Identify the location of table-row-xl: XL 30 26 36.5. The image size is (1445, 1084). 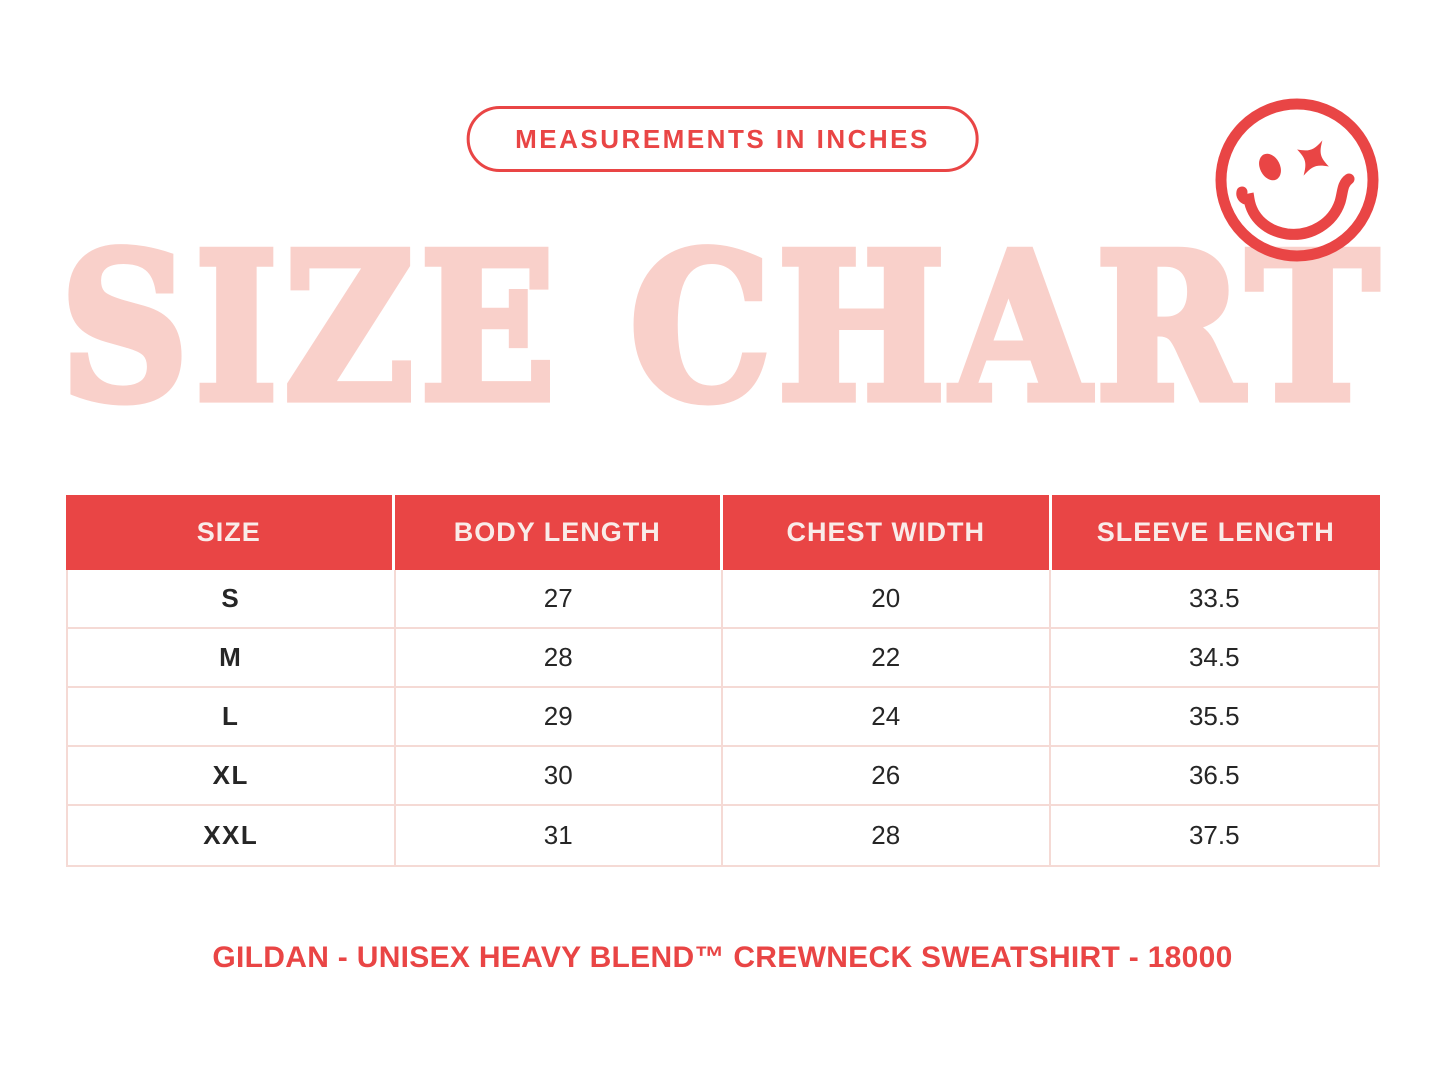
(723, 776).